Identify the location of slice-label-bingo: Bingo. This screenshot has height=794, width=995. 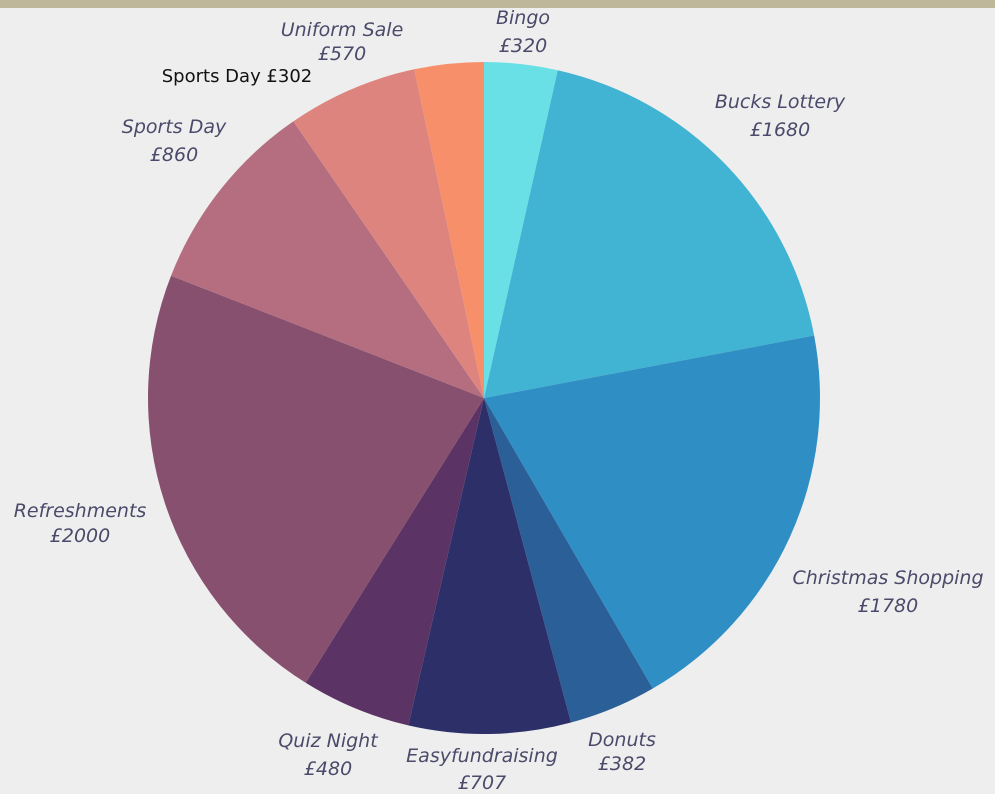
(523, 18).